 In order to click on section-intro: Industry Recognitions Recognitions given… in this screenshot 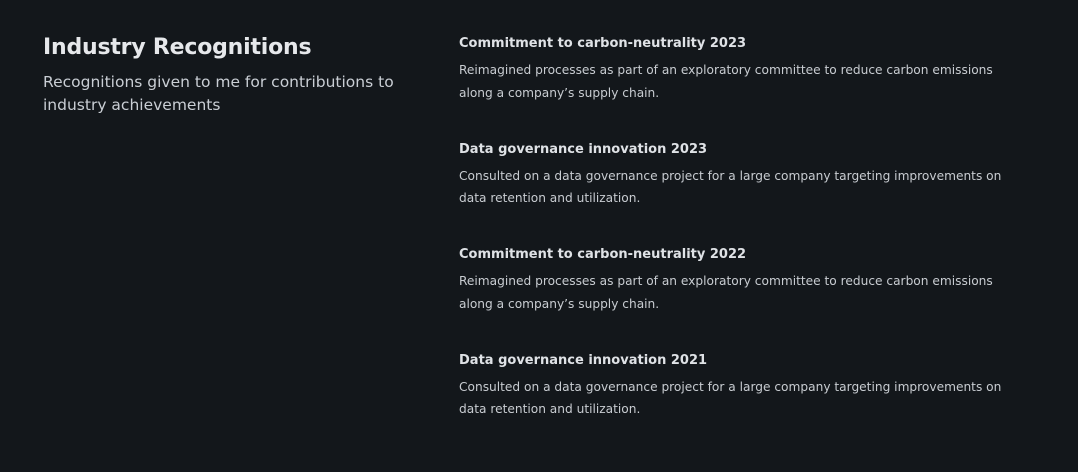, I will do `click(243, 75)`.